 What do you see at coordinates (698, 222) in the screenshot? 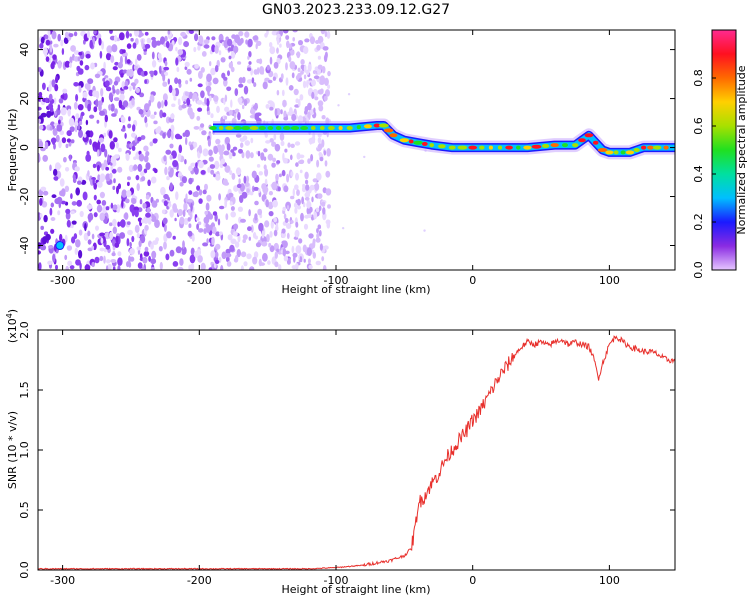
I see `colorbar-tick-label: 0.2` at bounding box center [698, 222].